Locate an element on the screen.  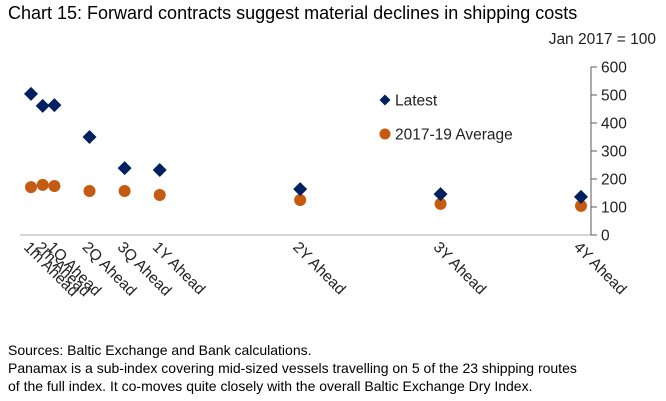
units-label: Jan 2017 = 100 is located at coordinates (602, 39).